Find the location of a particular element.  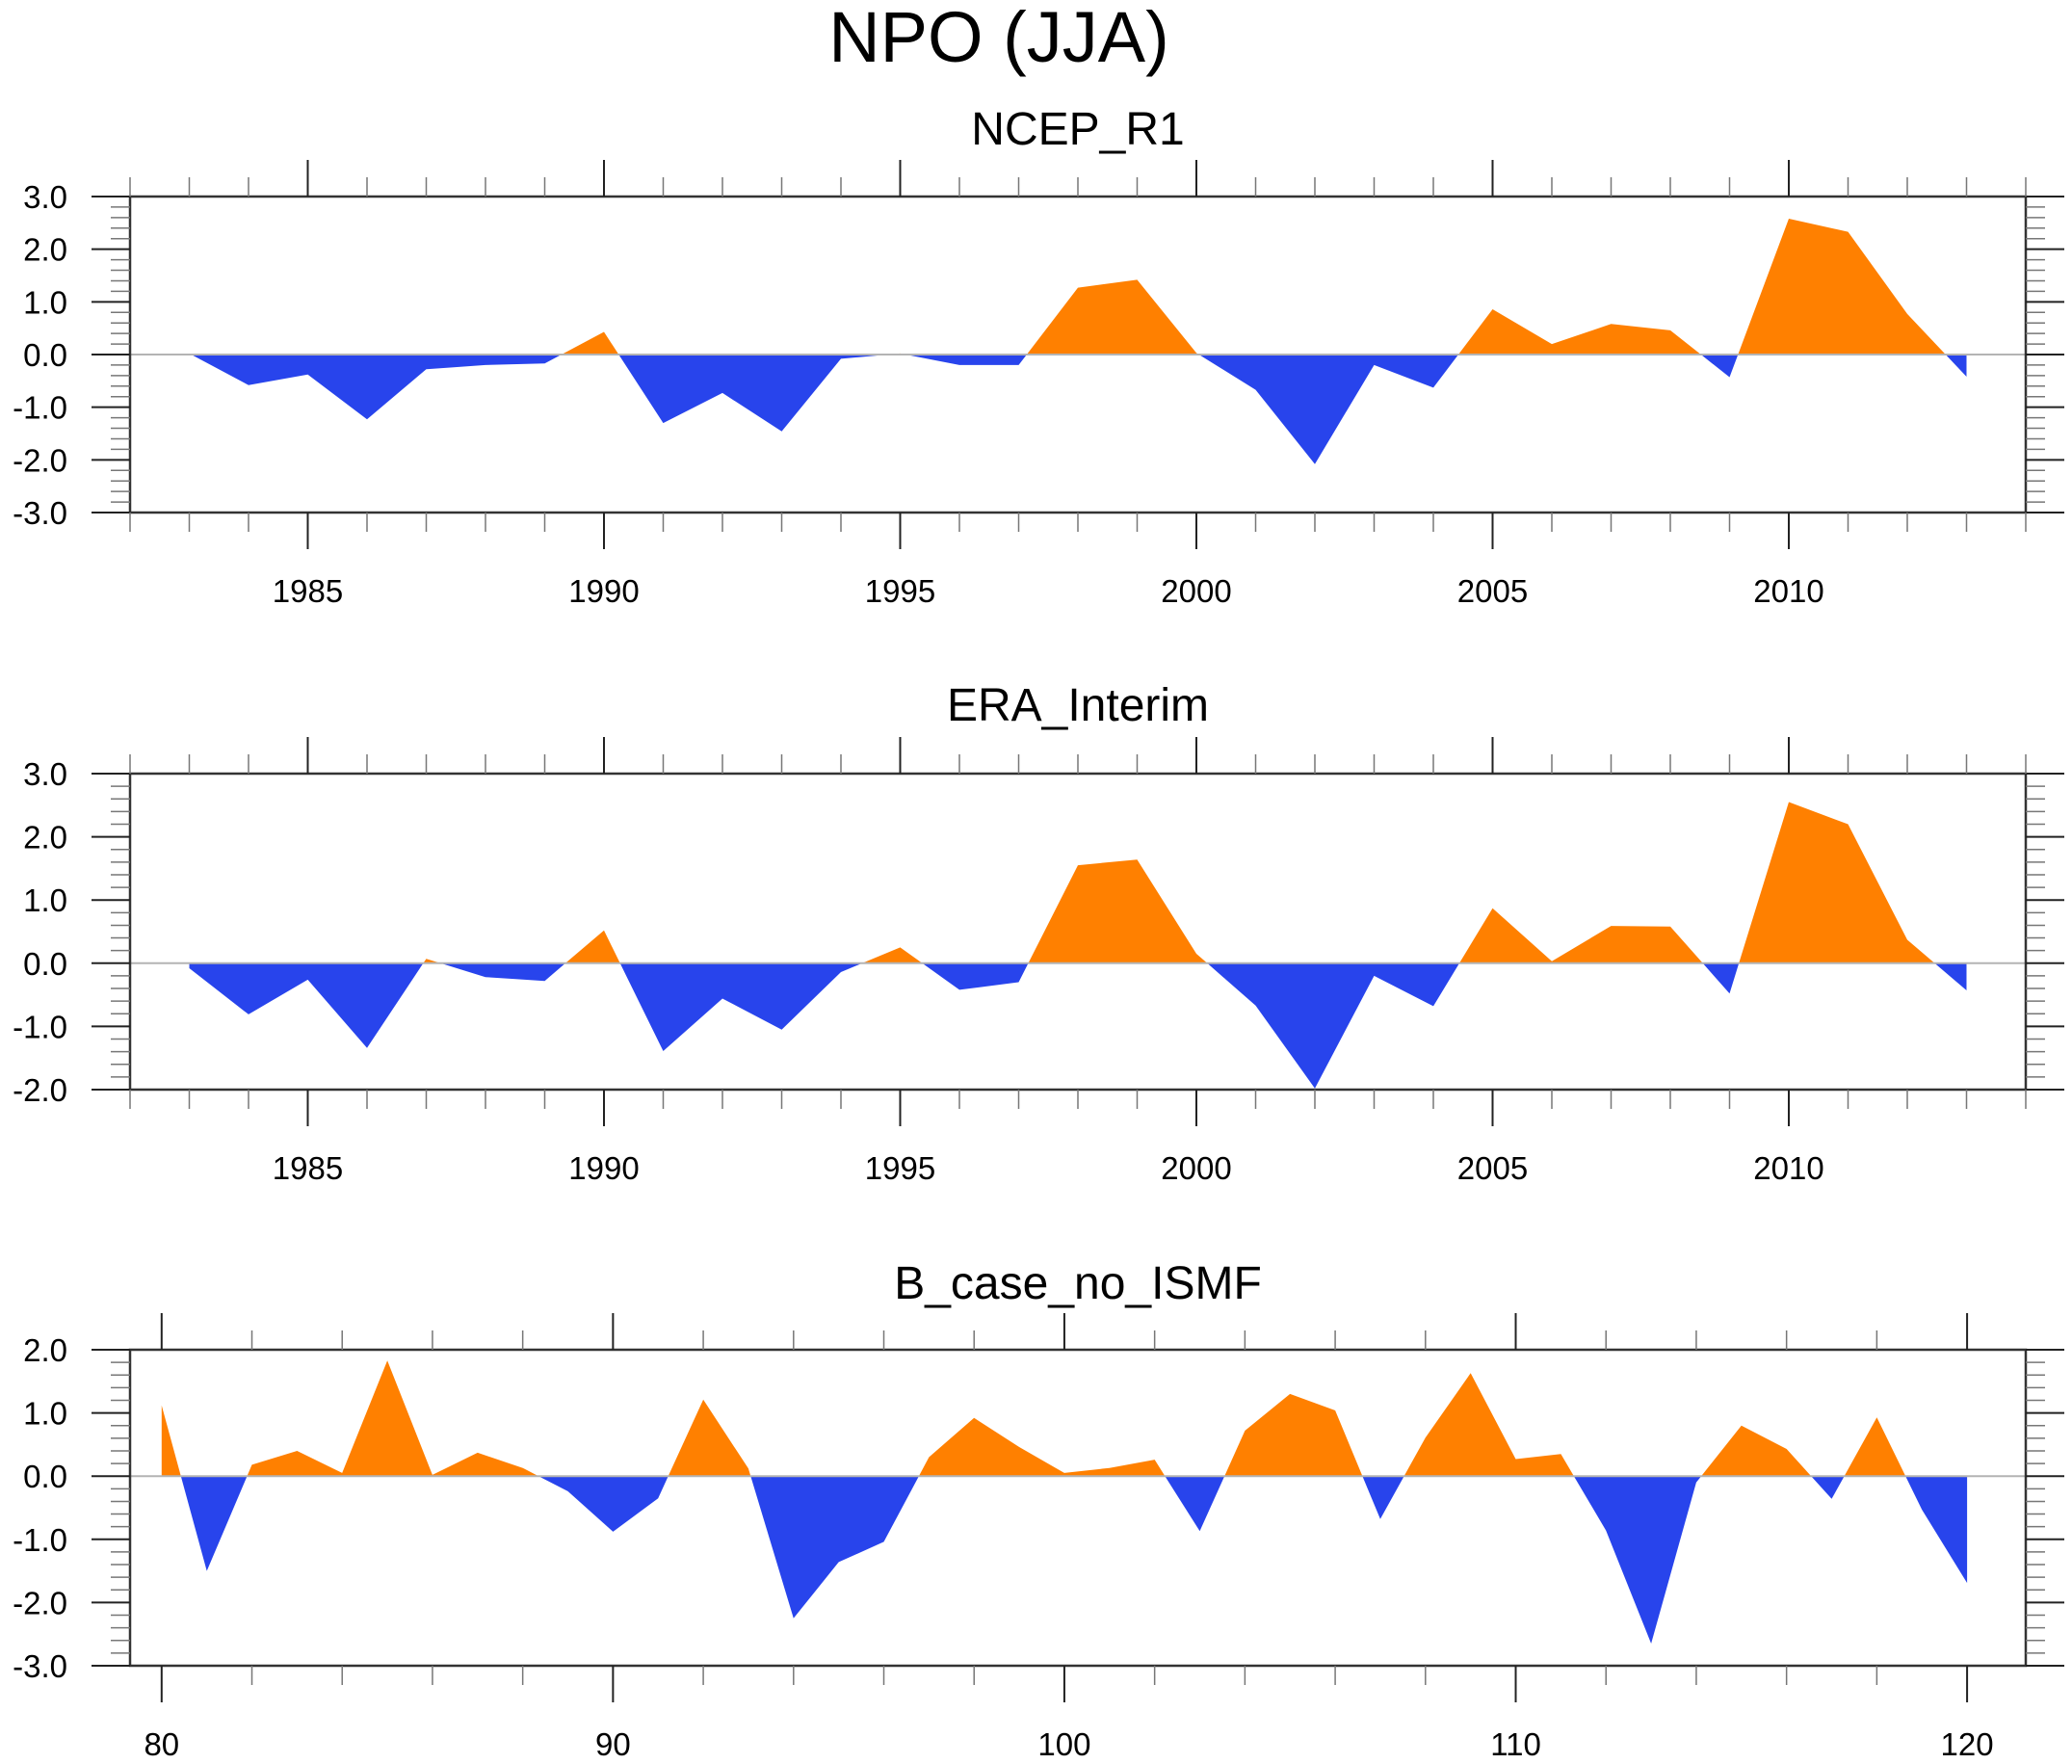

x-tick-label: 100 is located at coordinates (1063, 1744).